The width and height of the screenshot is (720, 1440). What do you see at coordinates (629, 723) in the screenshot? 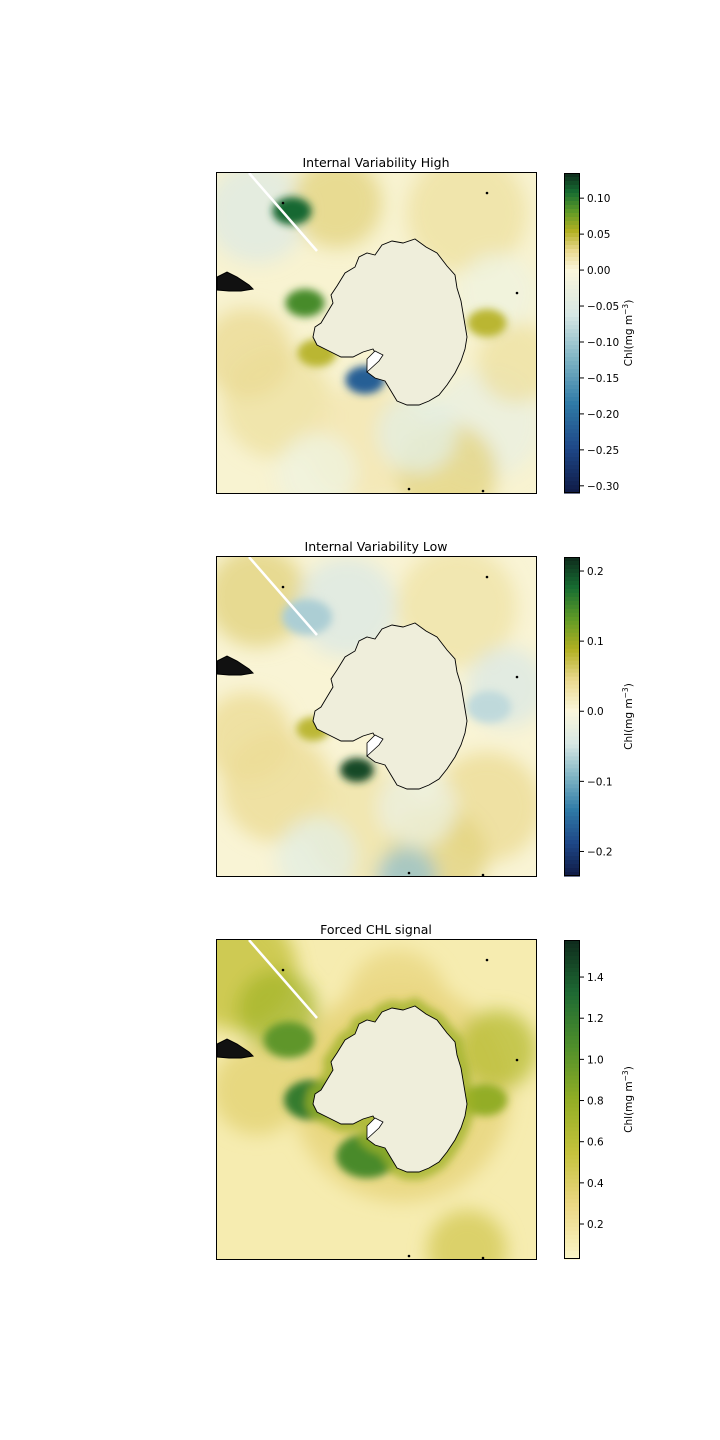
I see `colorbar-label-text: Chl(mg m` at bounding box center [629, 723].